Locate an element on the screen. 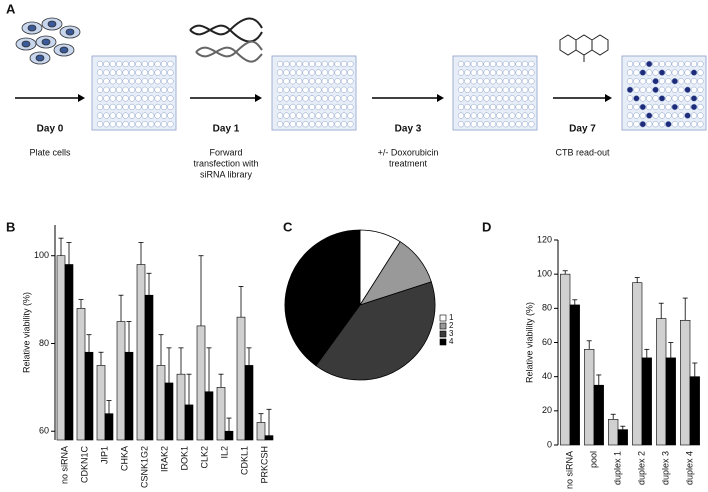 This screenshot has height=492, width=708. arrow-head is located at coordinates (440, 98).